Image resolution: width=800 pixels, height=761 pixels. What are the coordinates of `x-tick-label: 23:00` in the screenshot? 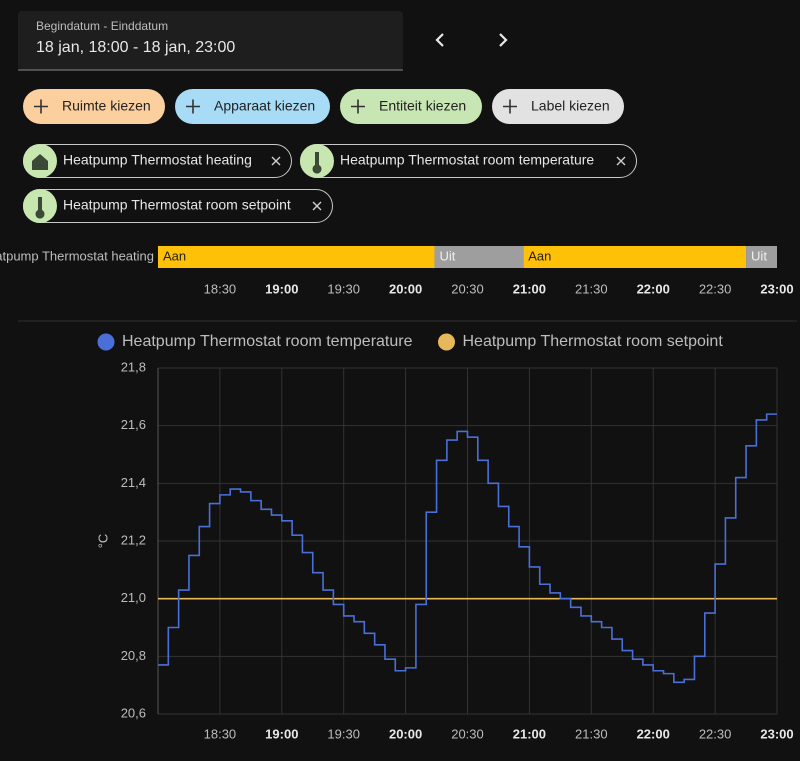 It's located at (776, 733).